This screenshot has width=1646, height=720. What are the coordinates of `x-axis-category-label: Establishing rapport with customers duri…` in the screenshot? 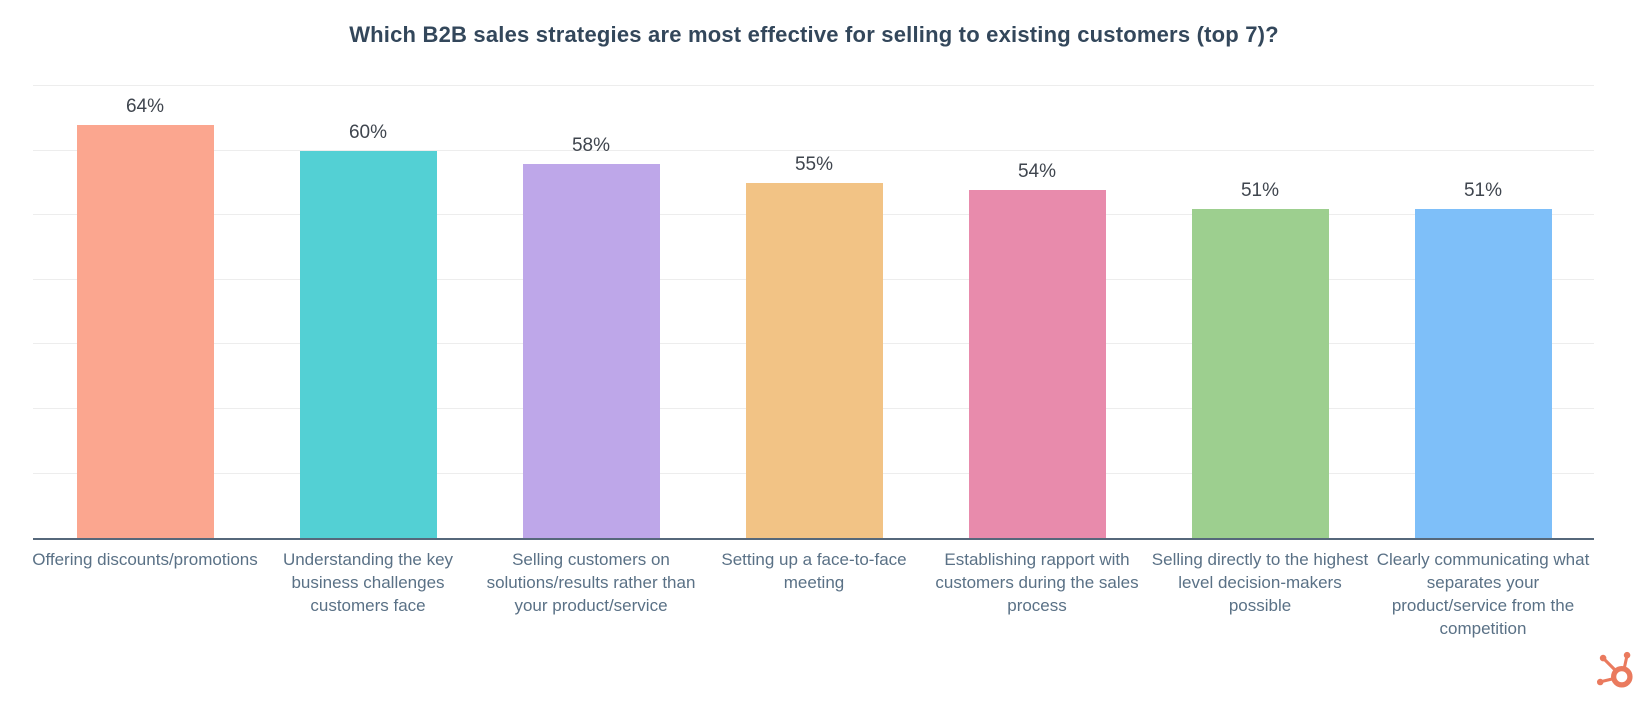 It's located at (1037, 582).